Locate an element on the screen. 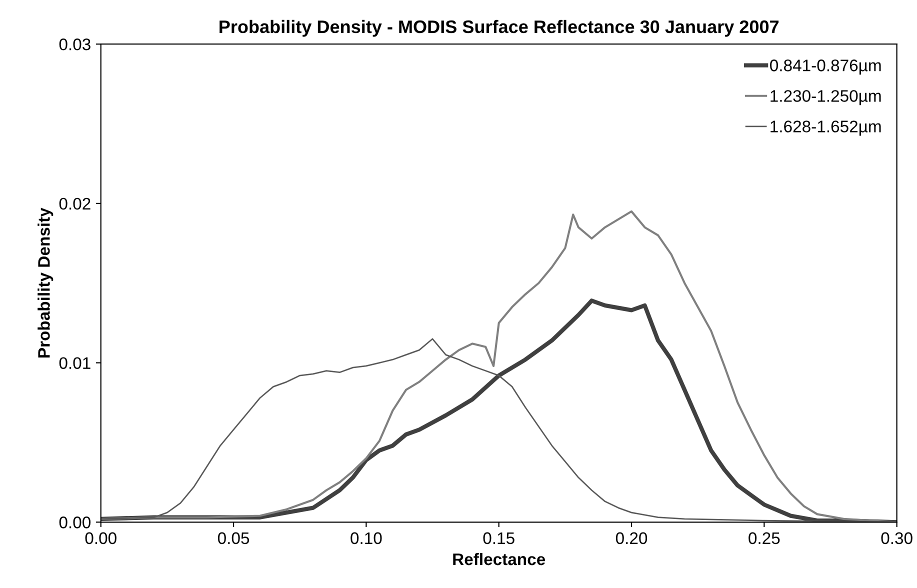 This screenshot has height=588, width=917. y-axis-title: Probability Density is located at coordinates (46, 283).